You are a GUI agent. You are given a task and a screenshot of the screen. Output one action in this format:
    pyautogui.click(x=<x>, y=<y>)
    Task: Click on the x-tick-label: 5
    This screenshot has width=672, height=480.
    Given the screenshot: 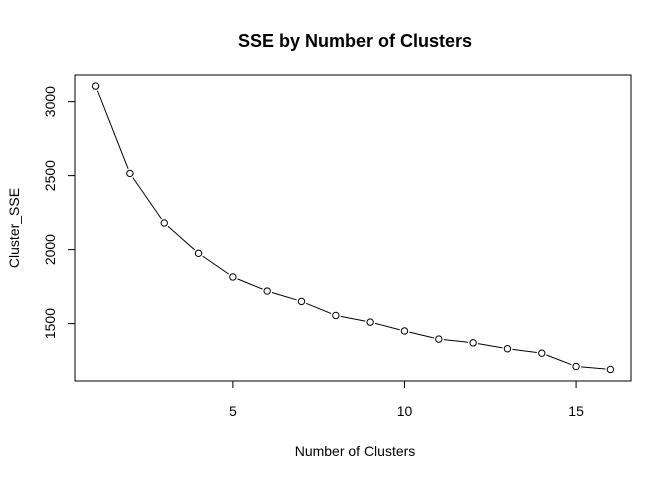 What is the action you would take?
    pyautogui.click(x=233, y=411)
    